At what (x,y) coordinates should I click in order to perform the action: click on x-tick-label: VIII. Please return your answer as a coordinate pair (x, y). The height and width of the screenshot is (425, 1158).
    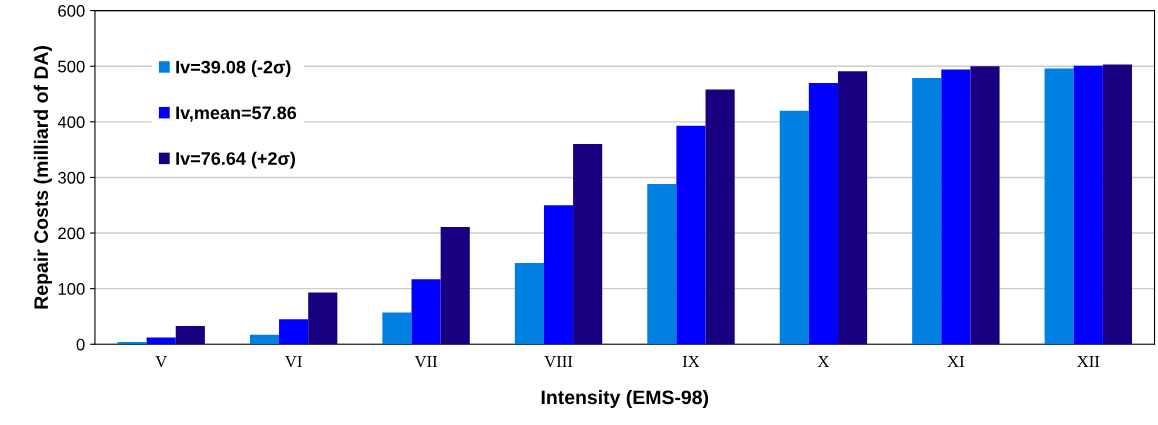
    Looking at the image, I should click on (558, 362).